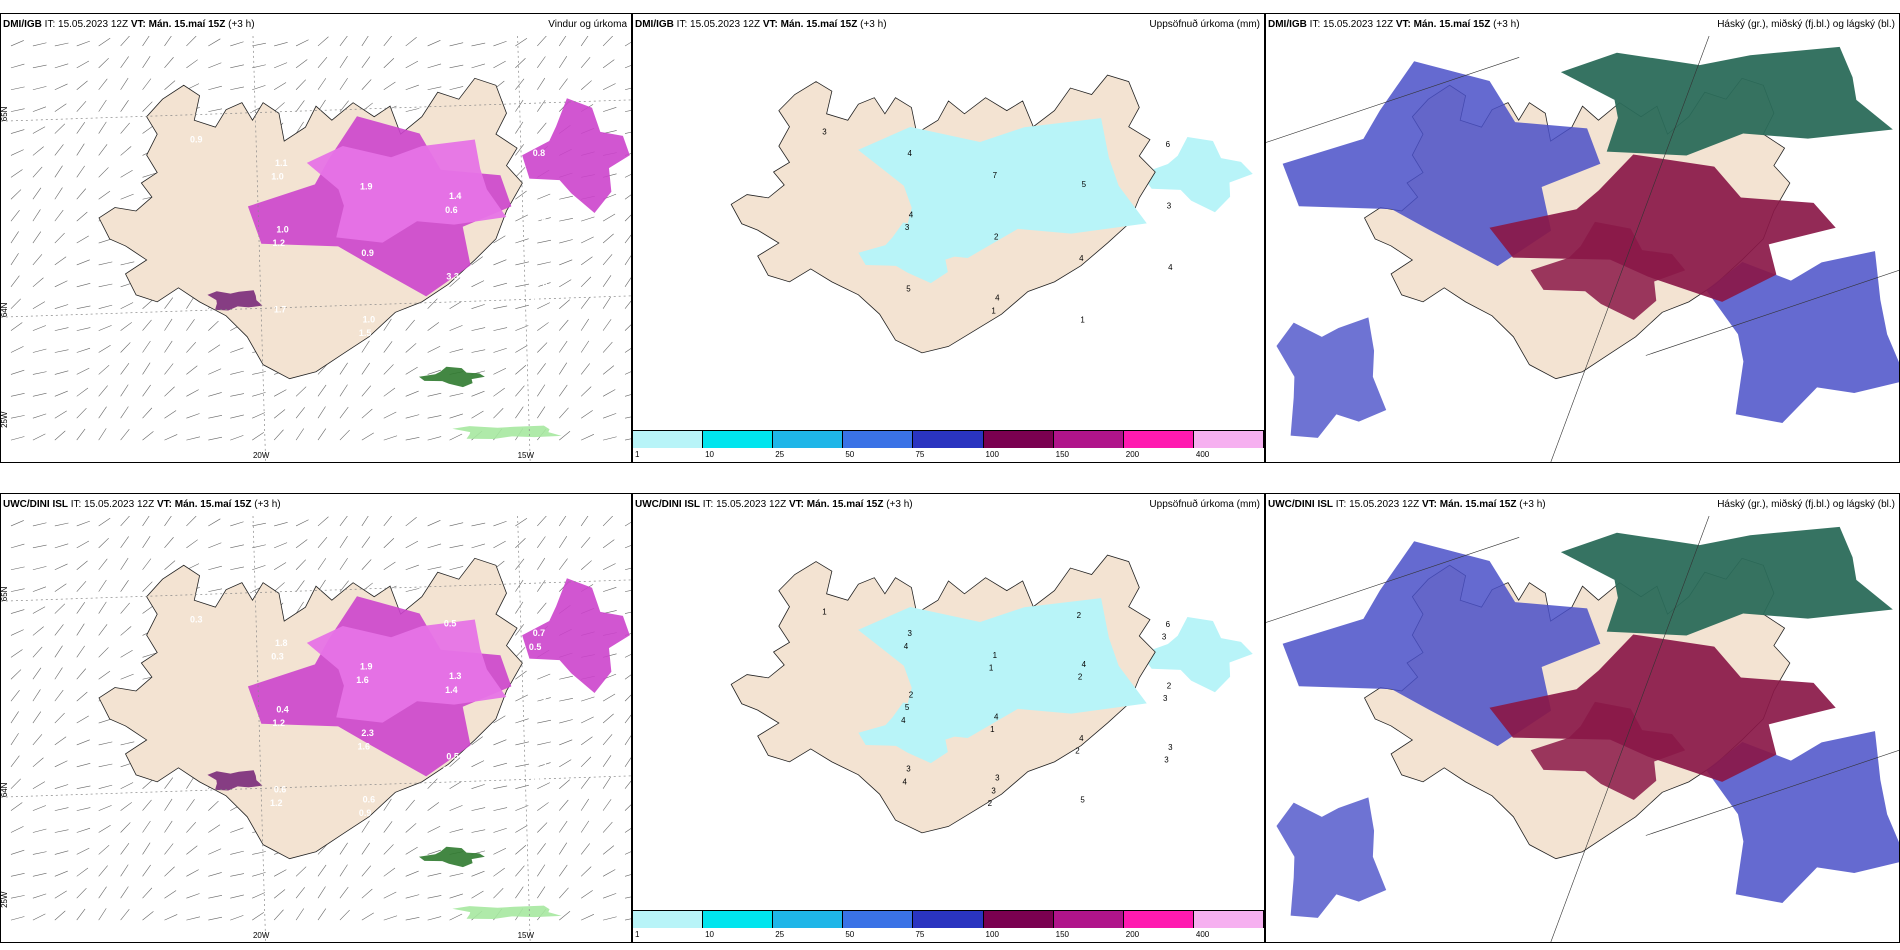 This screenshot has width=1900, height=950. Describe the element at coordinates (367, 733) in the screenshot. I see `precip-value-label: 2.3` at that location.